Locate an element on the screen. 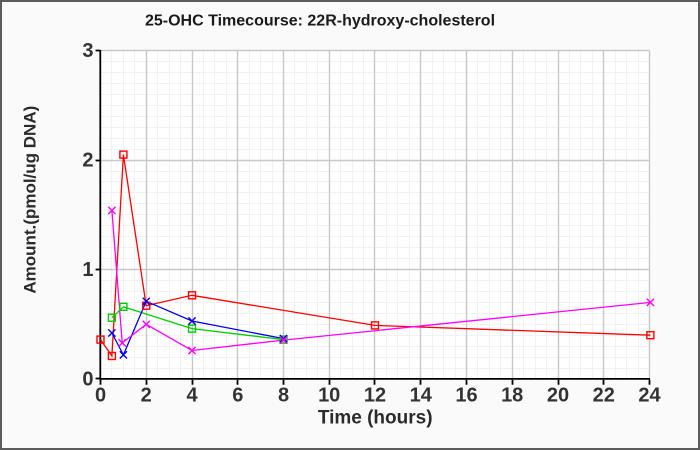  svg-text: 6 is located at coordinates (237, 395).